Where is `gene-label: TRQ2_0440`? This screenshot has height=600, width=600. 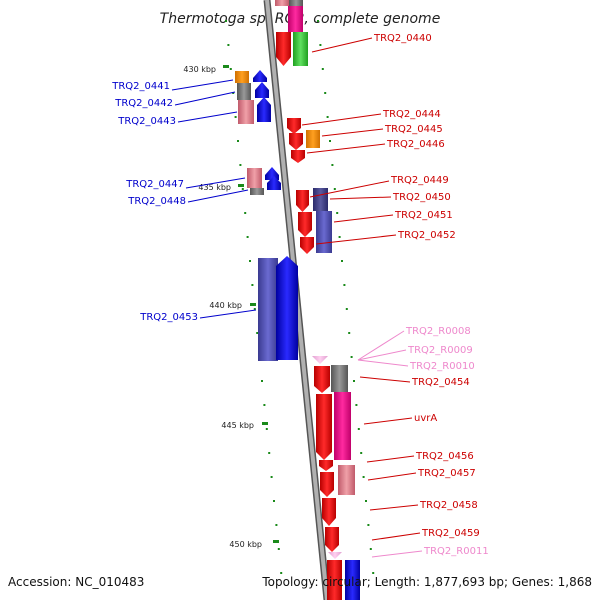 gene-label: TRQ2_0440 is located at coordinates (402, 38).